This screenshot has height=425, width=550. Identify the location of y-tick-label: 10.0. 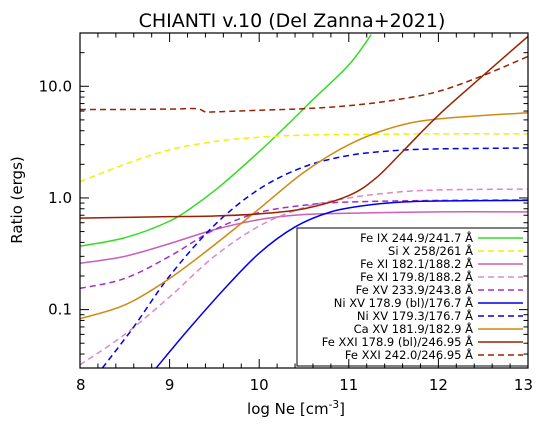
(55, 86).